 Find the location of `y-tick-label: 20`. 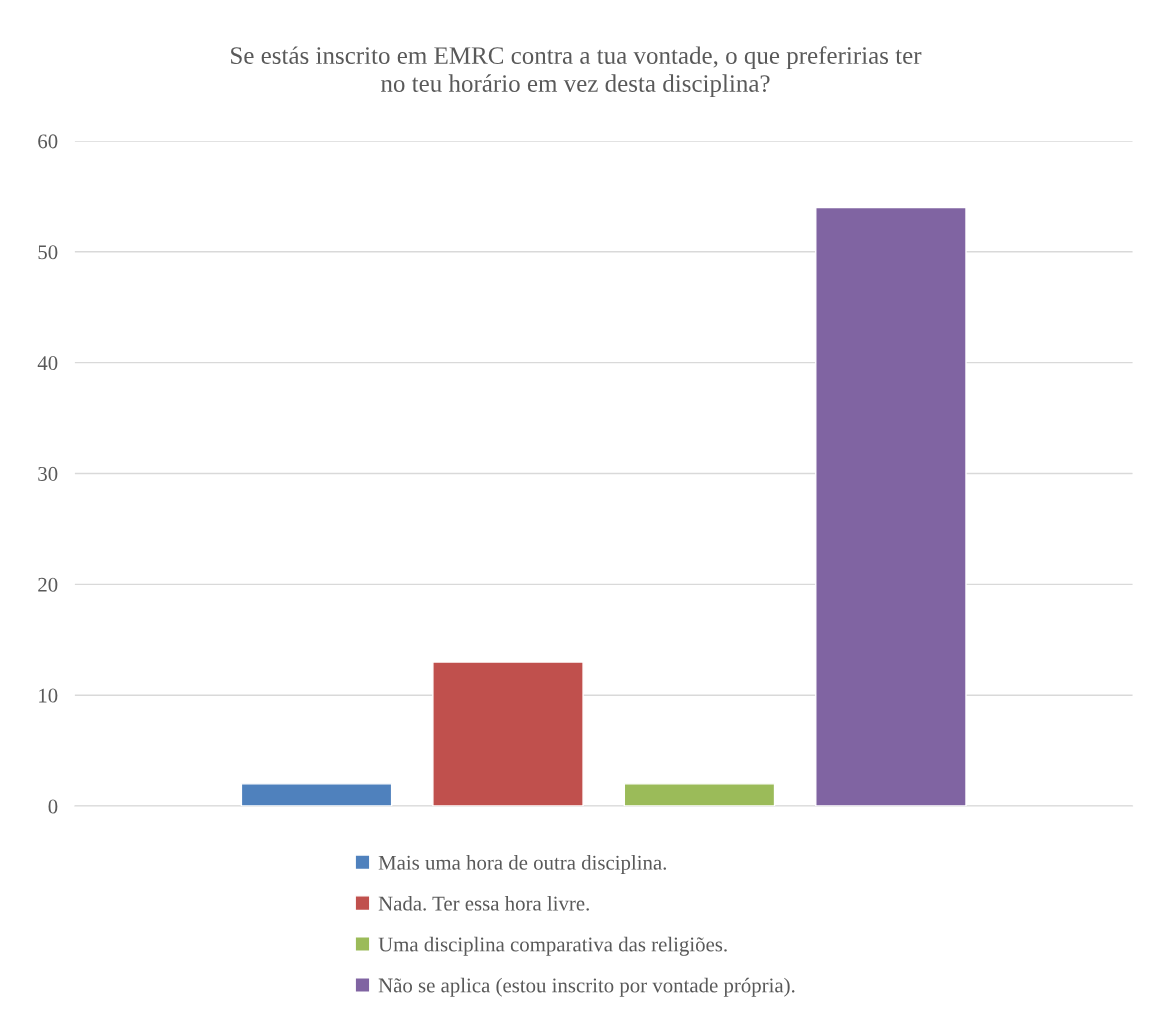

y-tick-label: 20 is located at coordinates (48, 584).